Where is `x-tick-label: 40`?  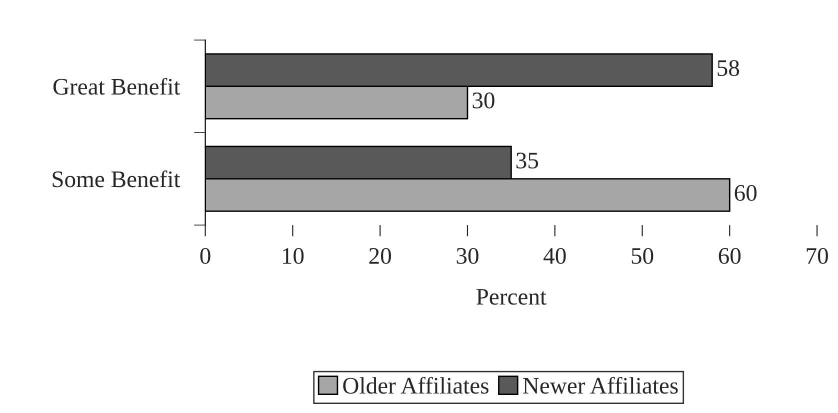
x-tick-label: 40 is located at coordinates (555, 256).